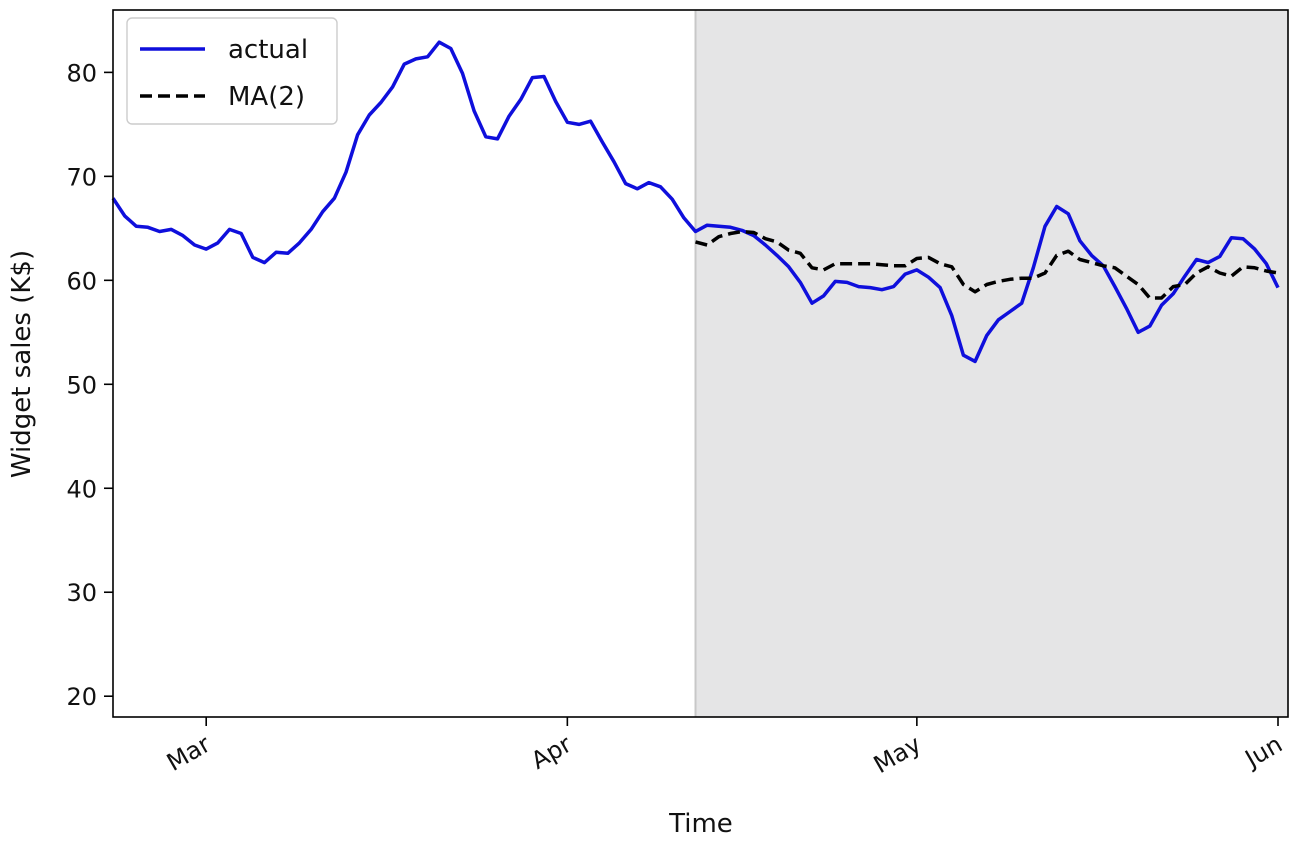  I want to click on legend-label-ma2: MA(2), so click(266, 97).